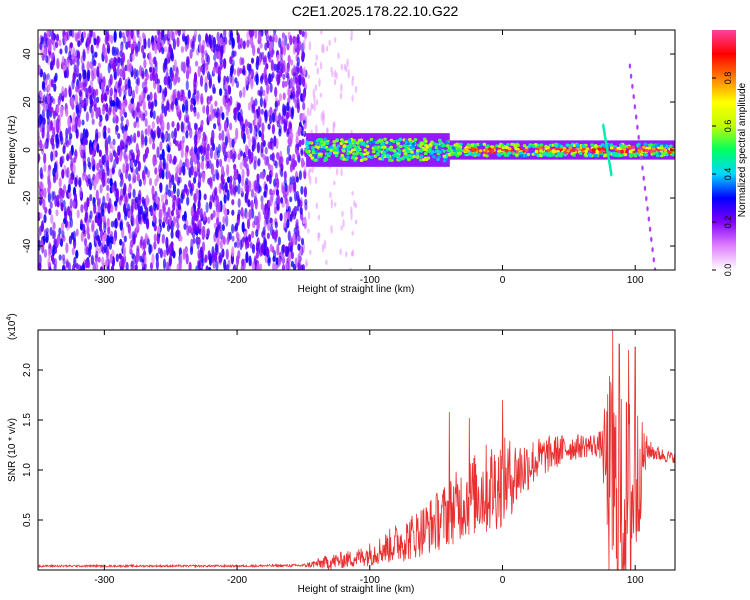  Describe the element at coordinates (27, 420) in the screenshot. I see `y-tick-label: 1.5` at that location.